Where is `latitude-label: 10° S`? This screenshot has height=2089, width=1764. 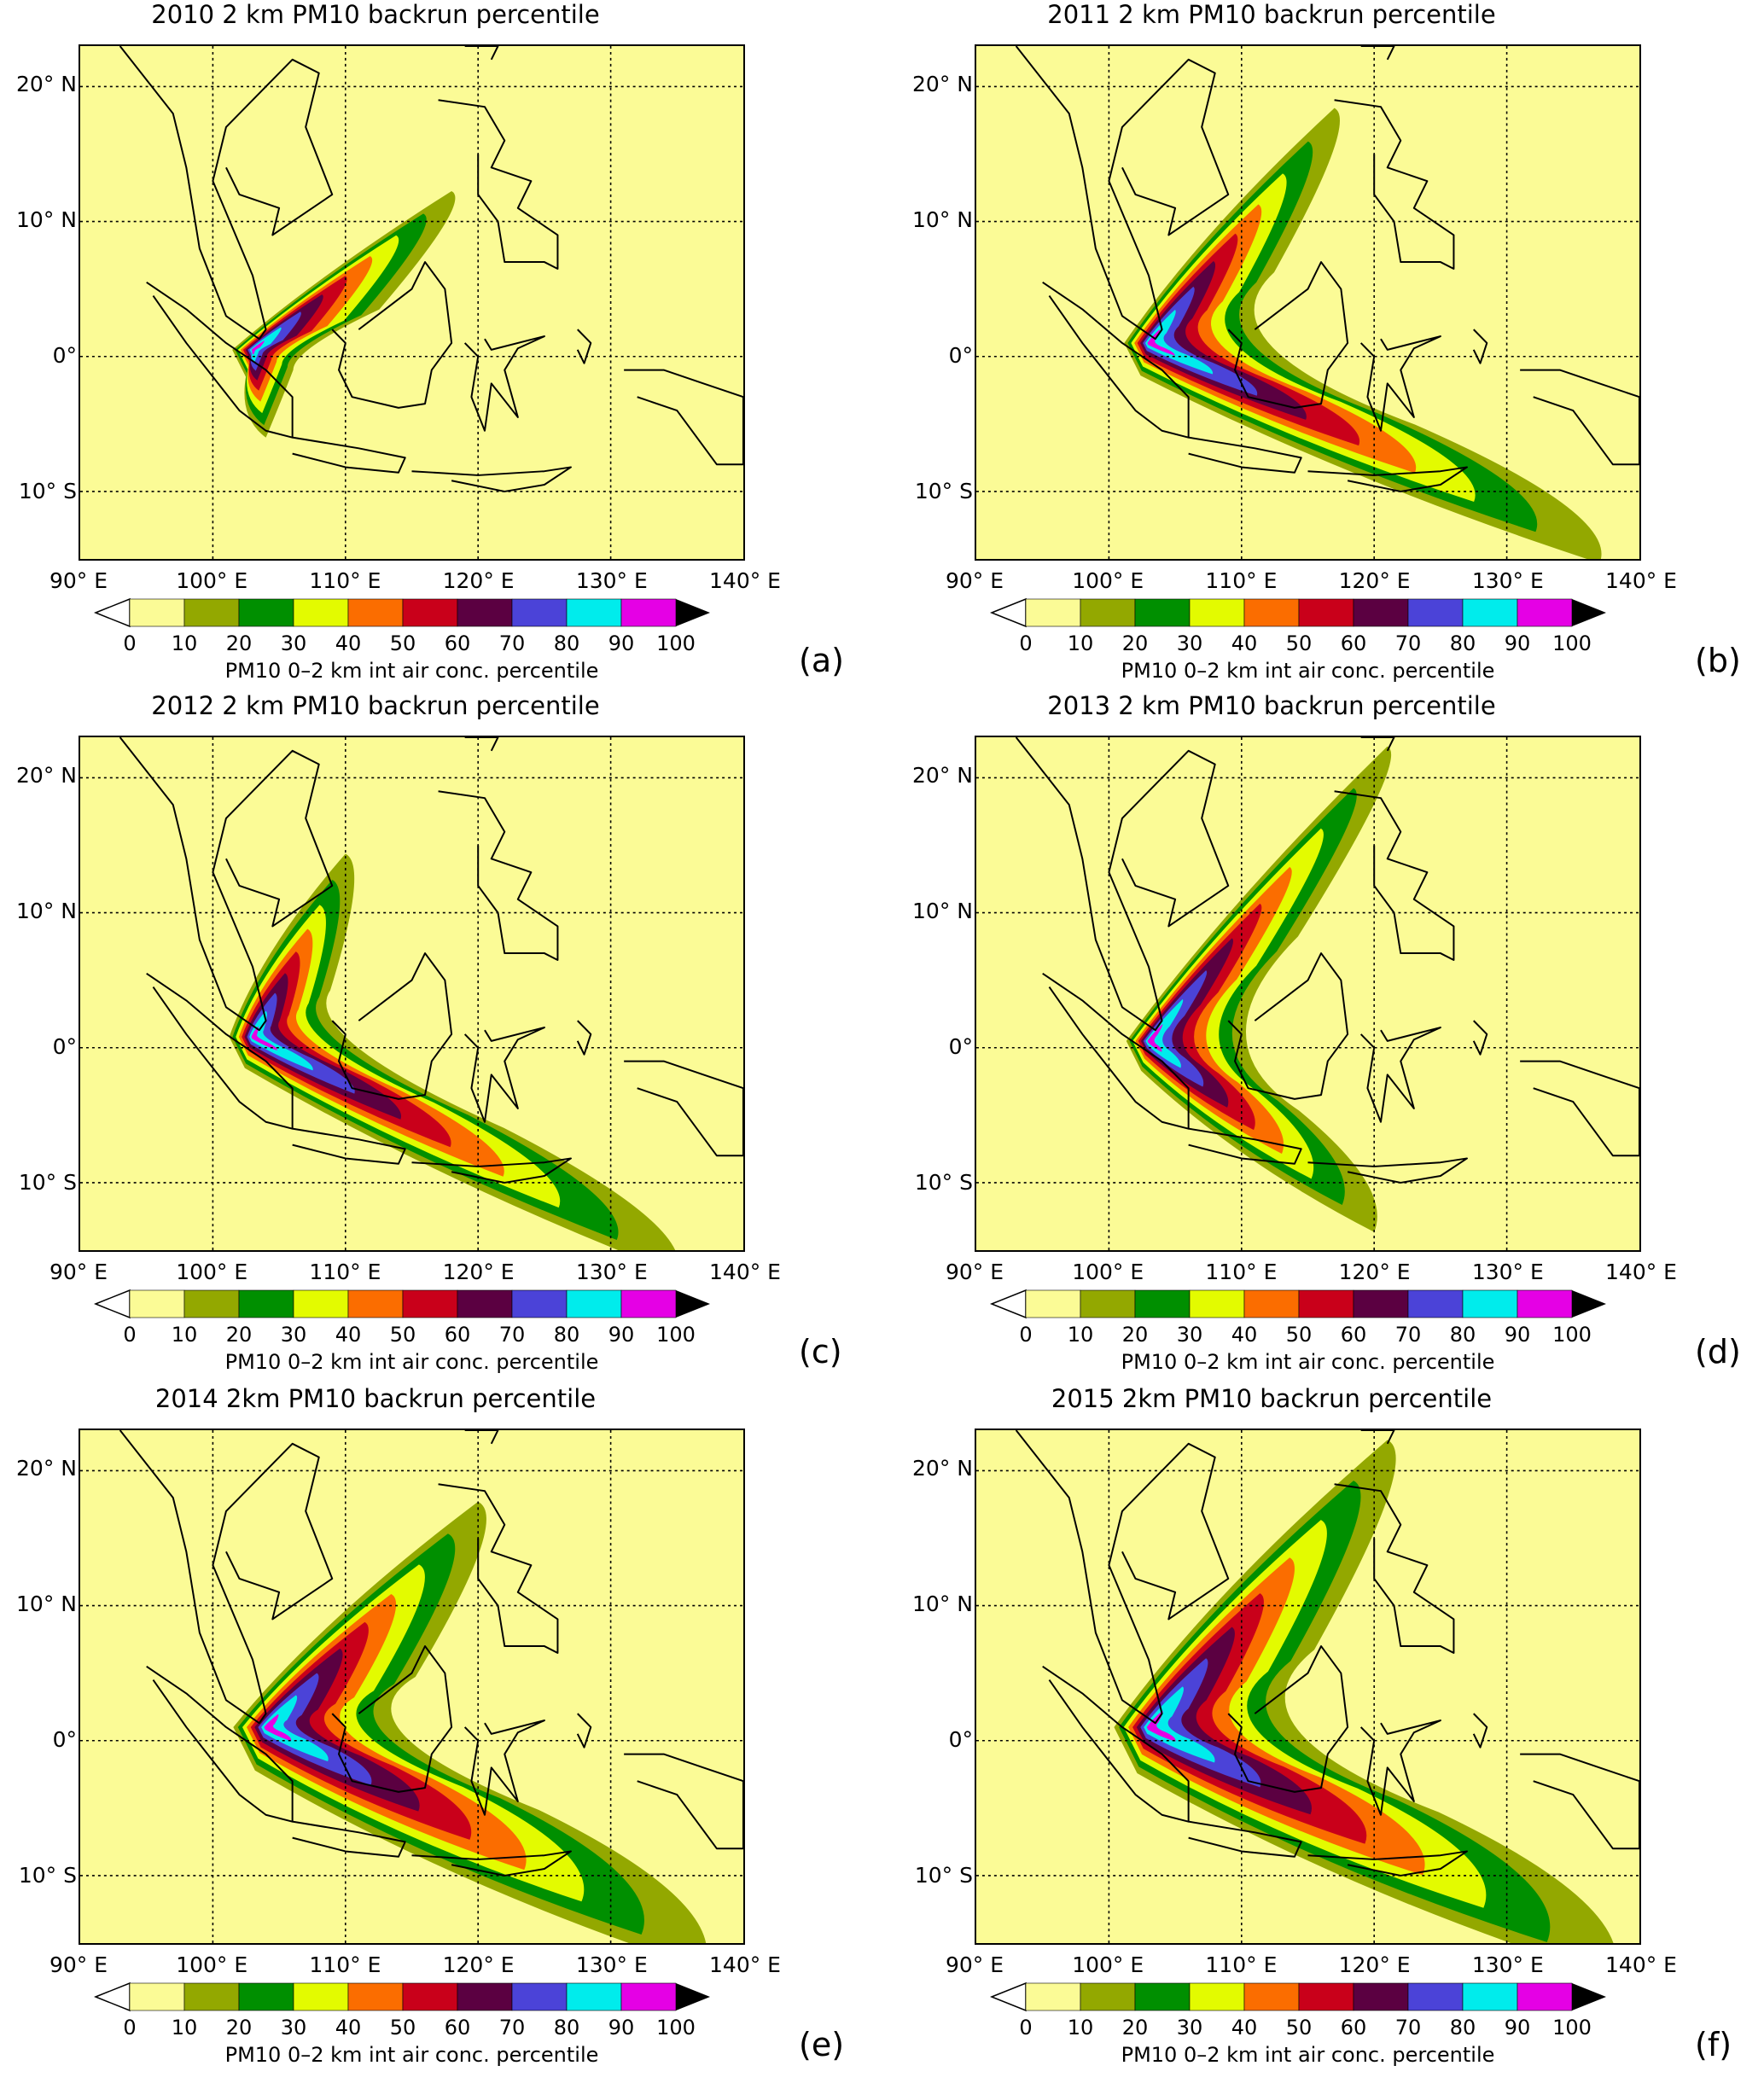 latitude-label: 10° S is located at coordinates (944, 1875).